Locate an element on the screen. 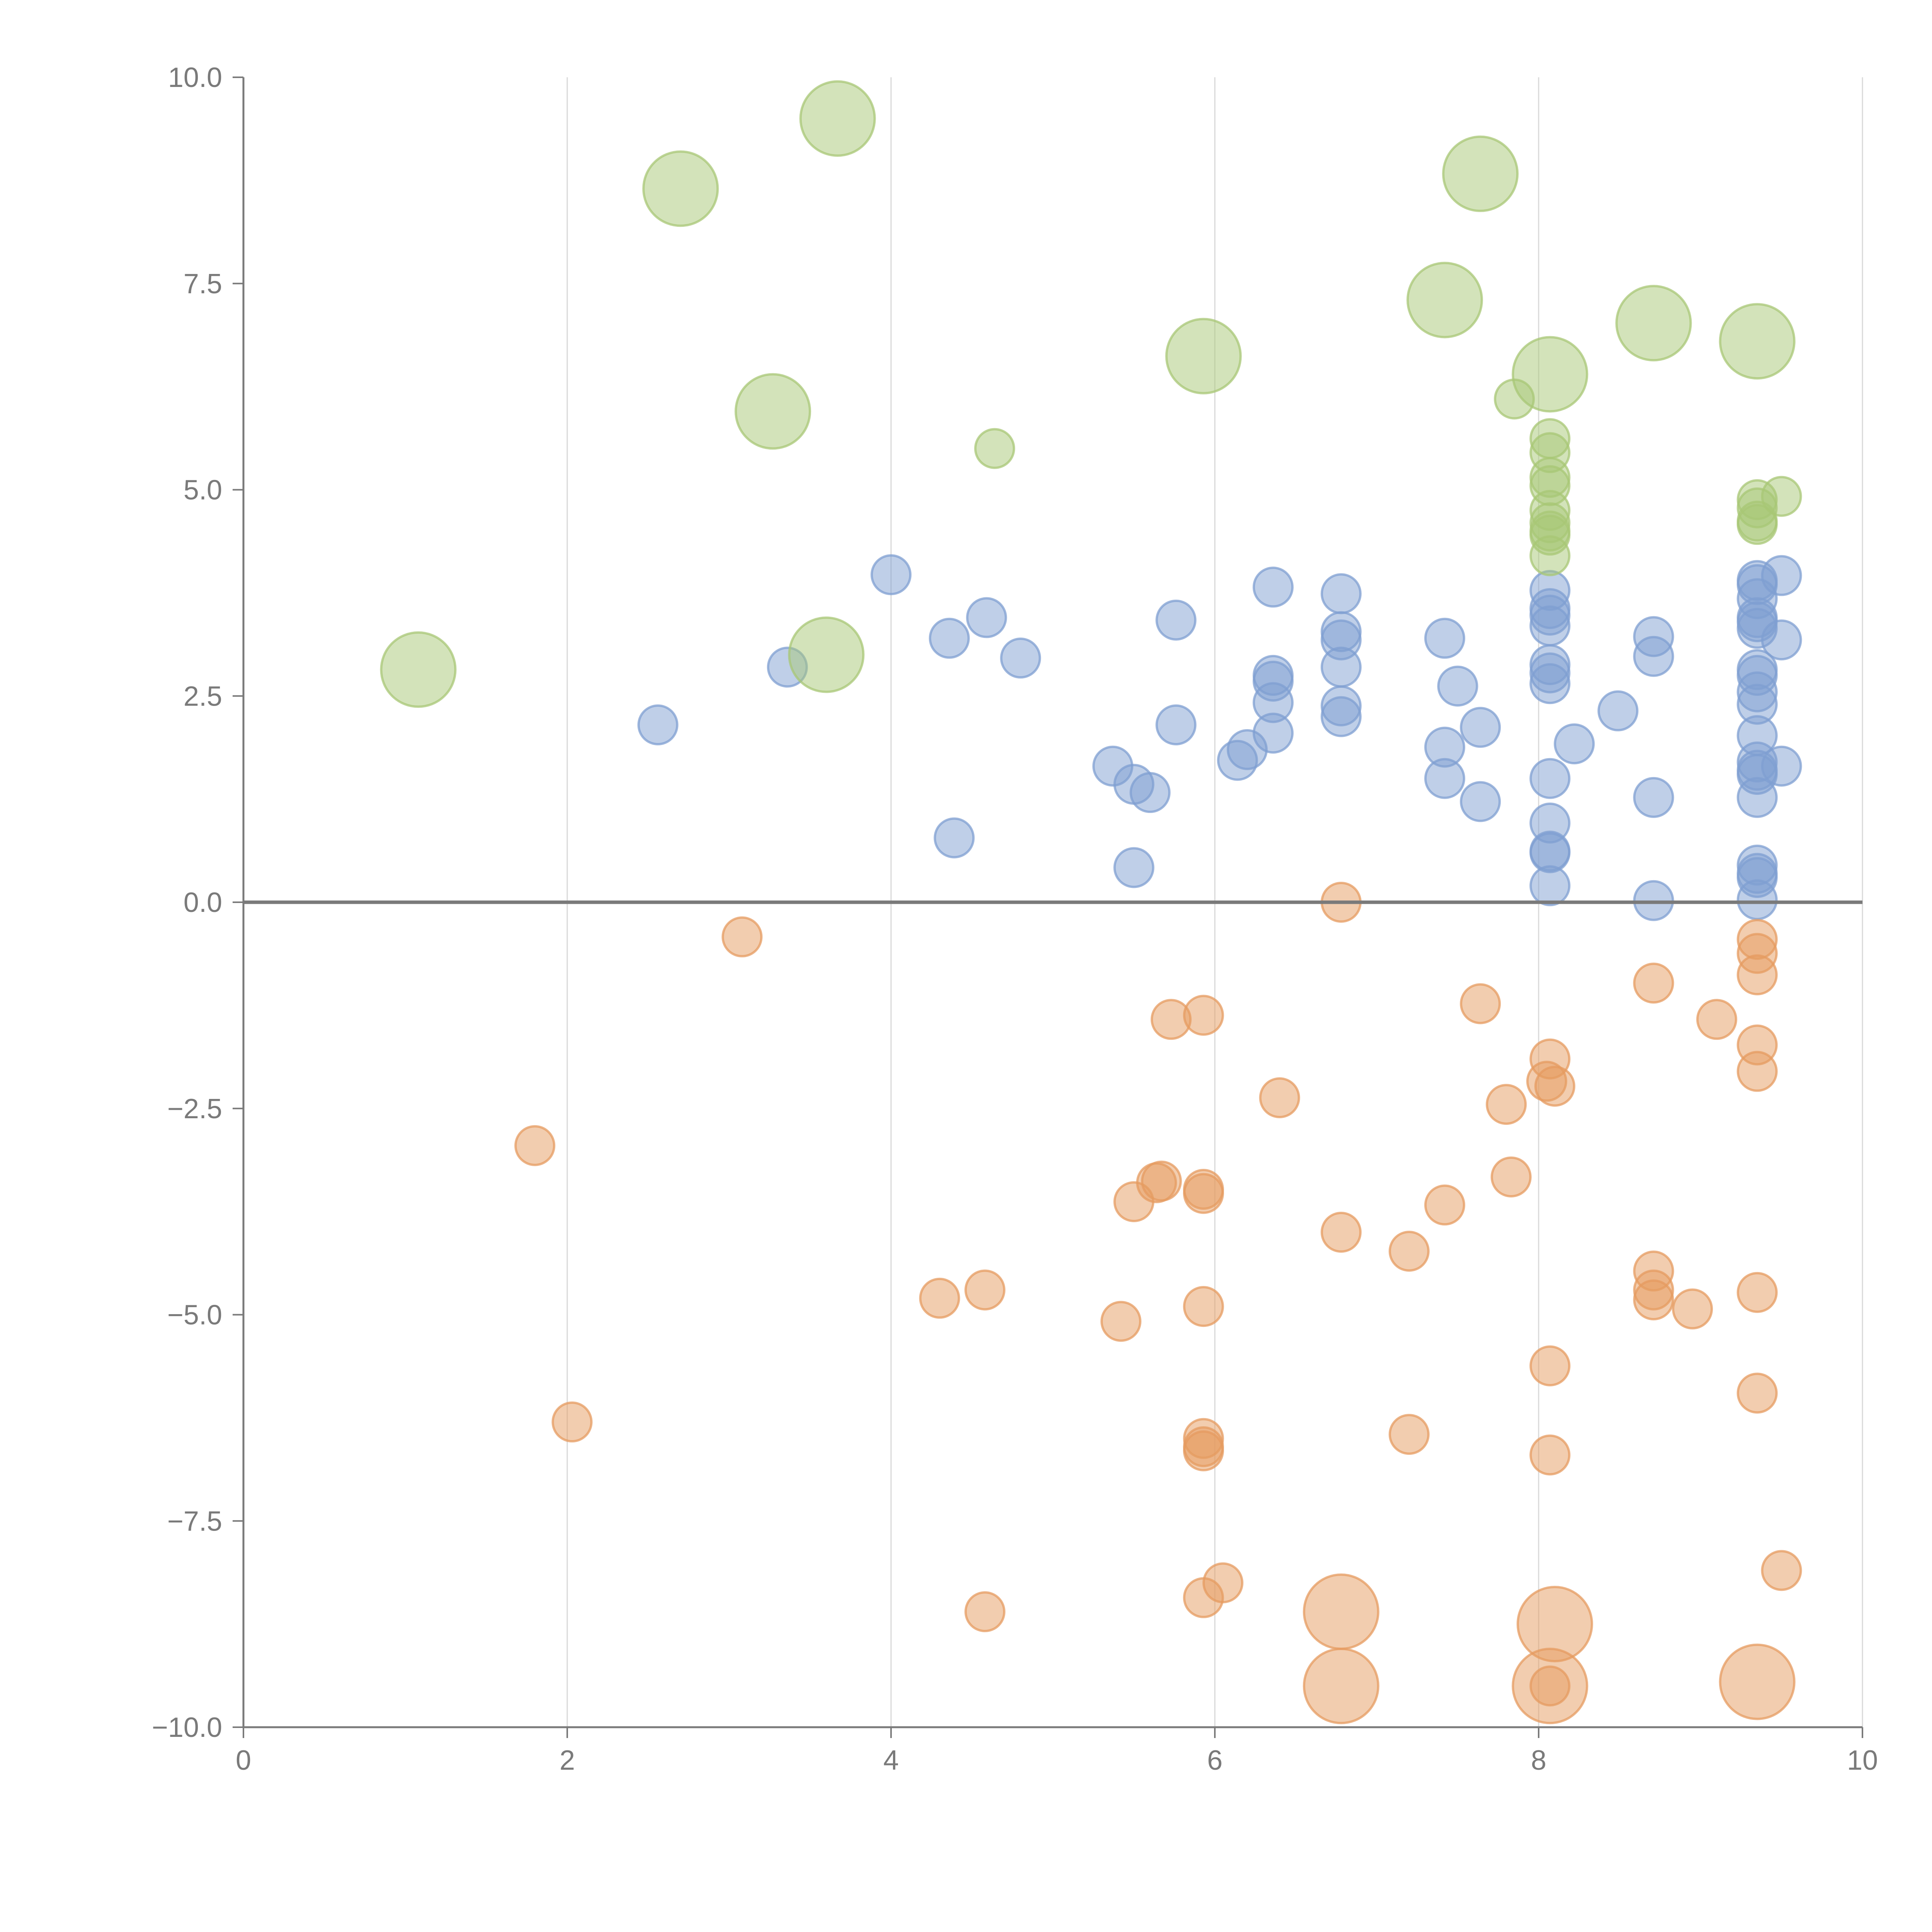 The image size is (1932, 1932). y-tick-label: −7.5 is located at coordinates (194, 1522).